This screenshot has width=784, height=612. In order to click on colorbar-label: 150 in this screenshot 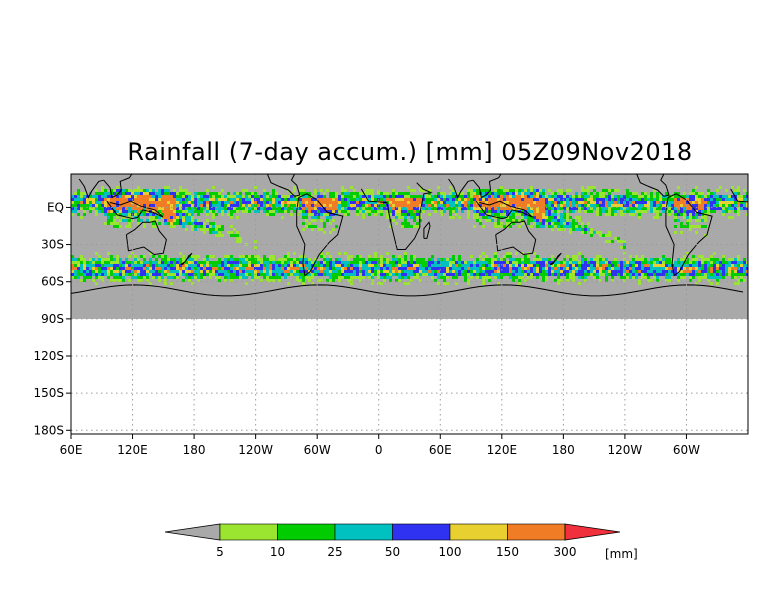, I will do `click(507, 552)`.